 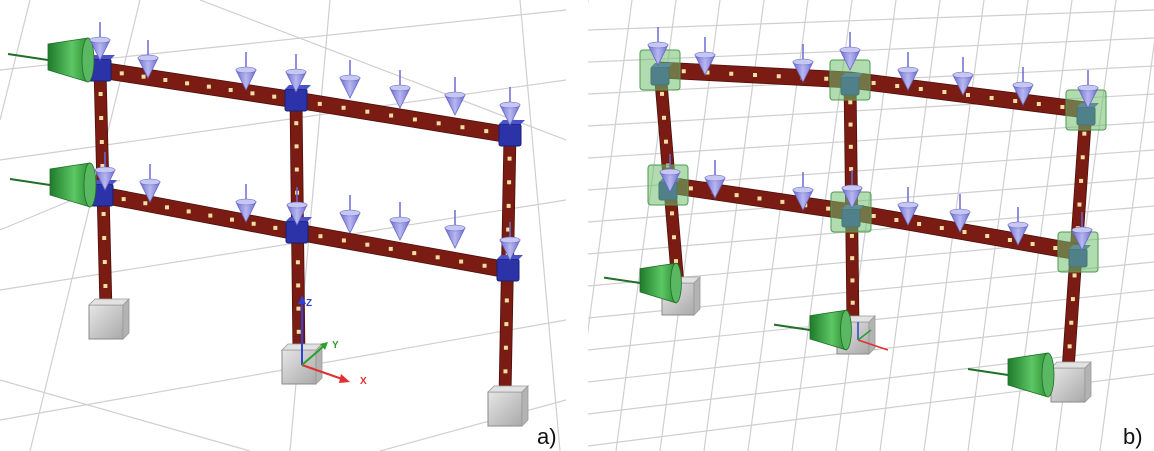 I want to click on z-axis-arrowhead, so click(x=302, y=299).